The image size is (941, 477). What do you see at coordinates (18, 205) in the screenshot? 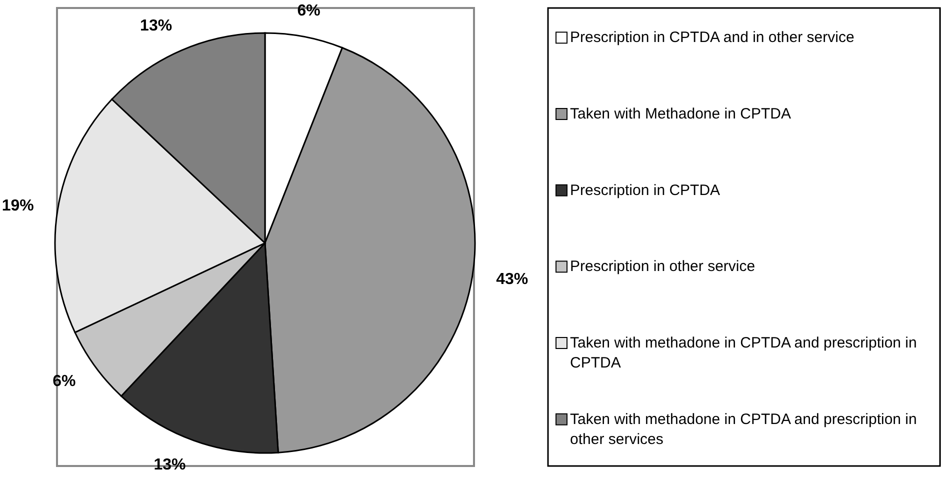
I see `data-label: 19%` at bounding box center [18, 205].